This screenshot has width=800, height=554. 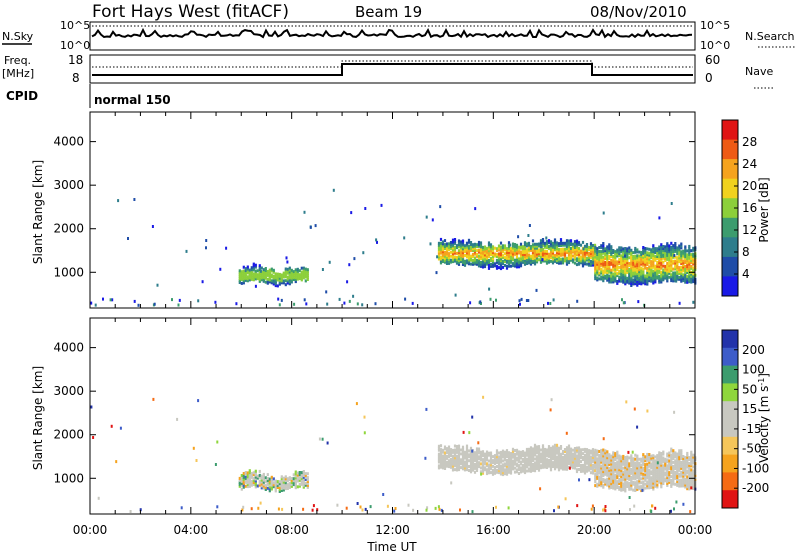 What do you see at coordinates (68, 478) in the screenshot?
I see `y-tick-label: 1000` at bounding box center [68, 478].